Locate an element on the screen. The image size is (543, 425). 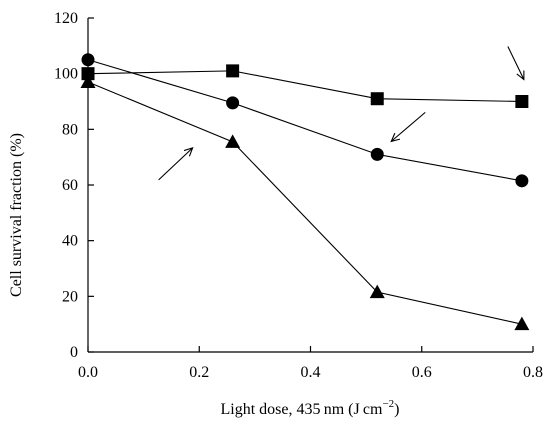
x-tick-label: 0.4 is located at coordinates (311, 372).